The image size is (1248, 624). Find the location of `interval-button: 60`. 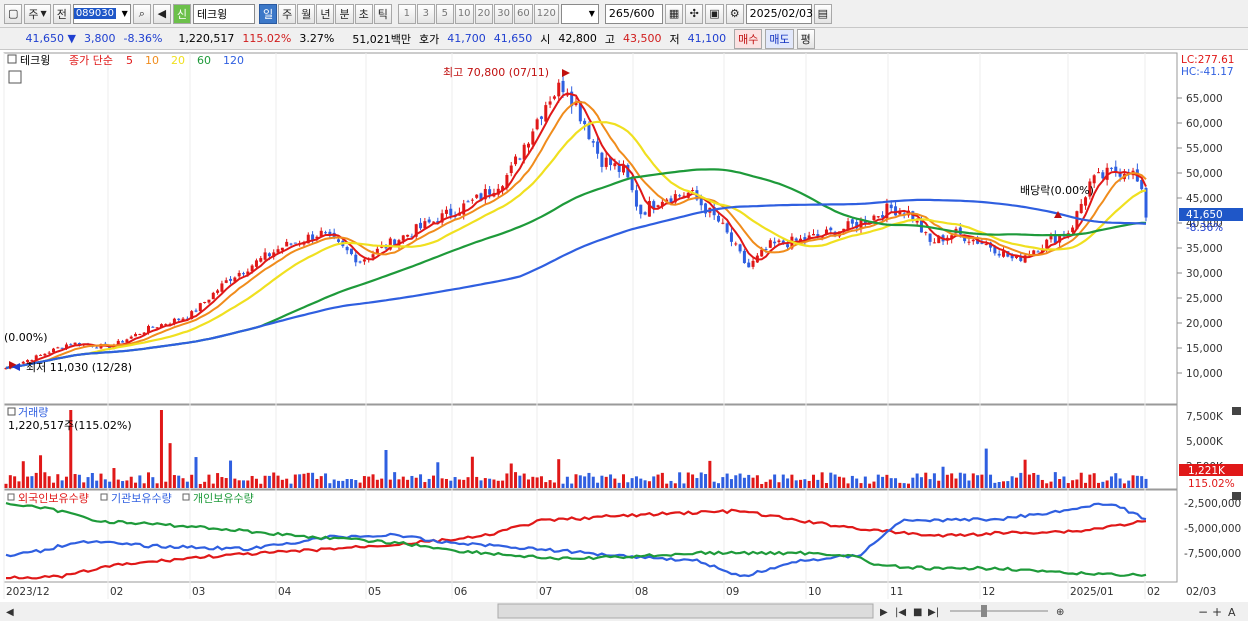

interval-button: 60 is located at coordinates (523, 13).